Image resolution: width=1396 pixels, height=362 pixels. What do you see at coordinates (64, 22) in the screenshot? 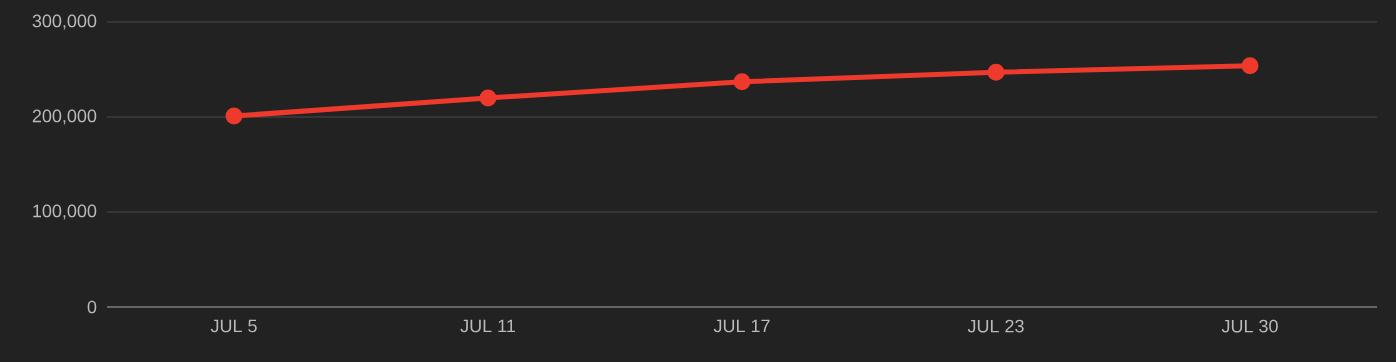
I see `y-tick-label: 300,000` at bounding box center [64, 22].